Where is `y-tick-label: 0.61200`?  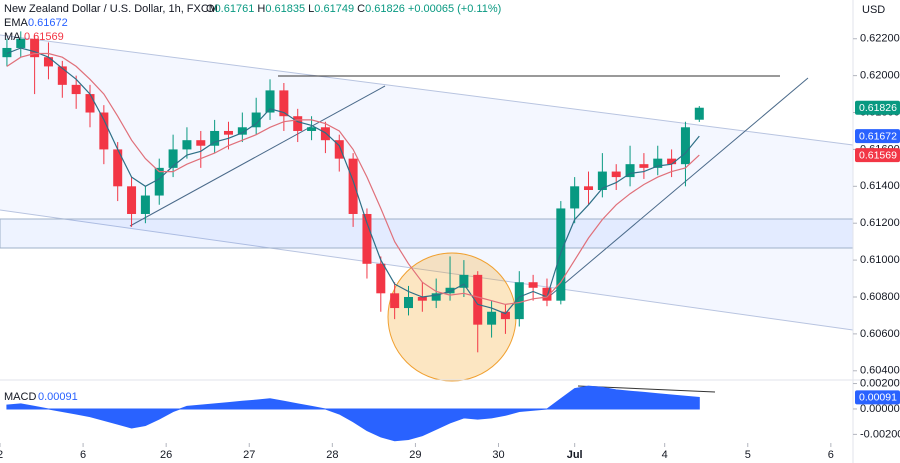 y-tick-label: 0.61200 is located at coordinates (880, 223).